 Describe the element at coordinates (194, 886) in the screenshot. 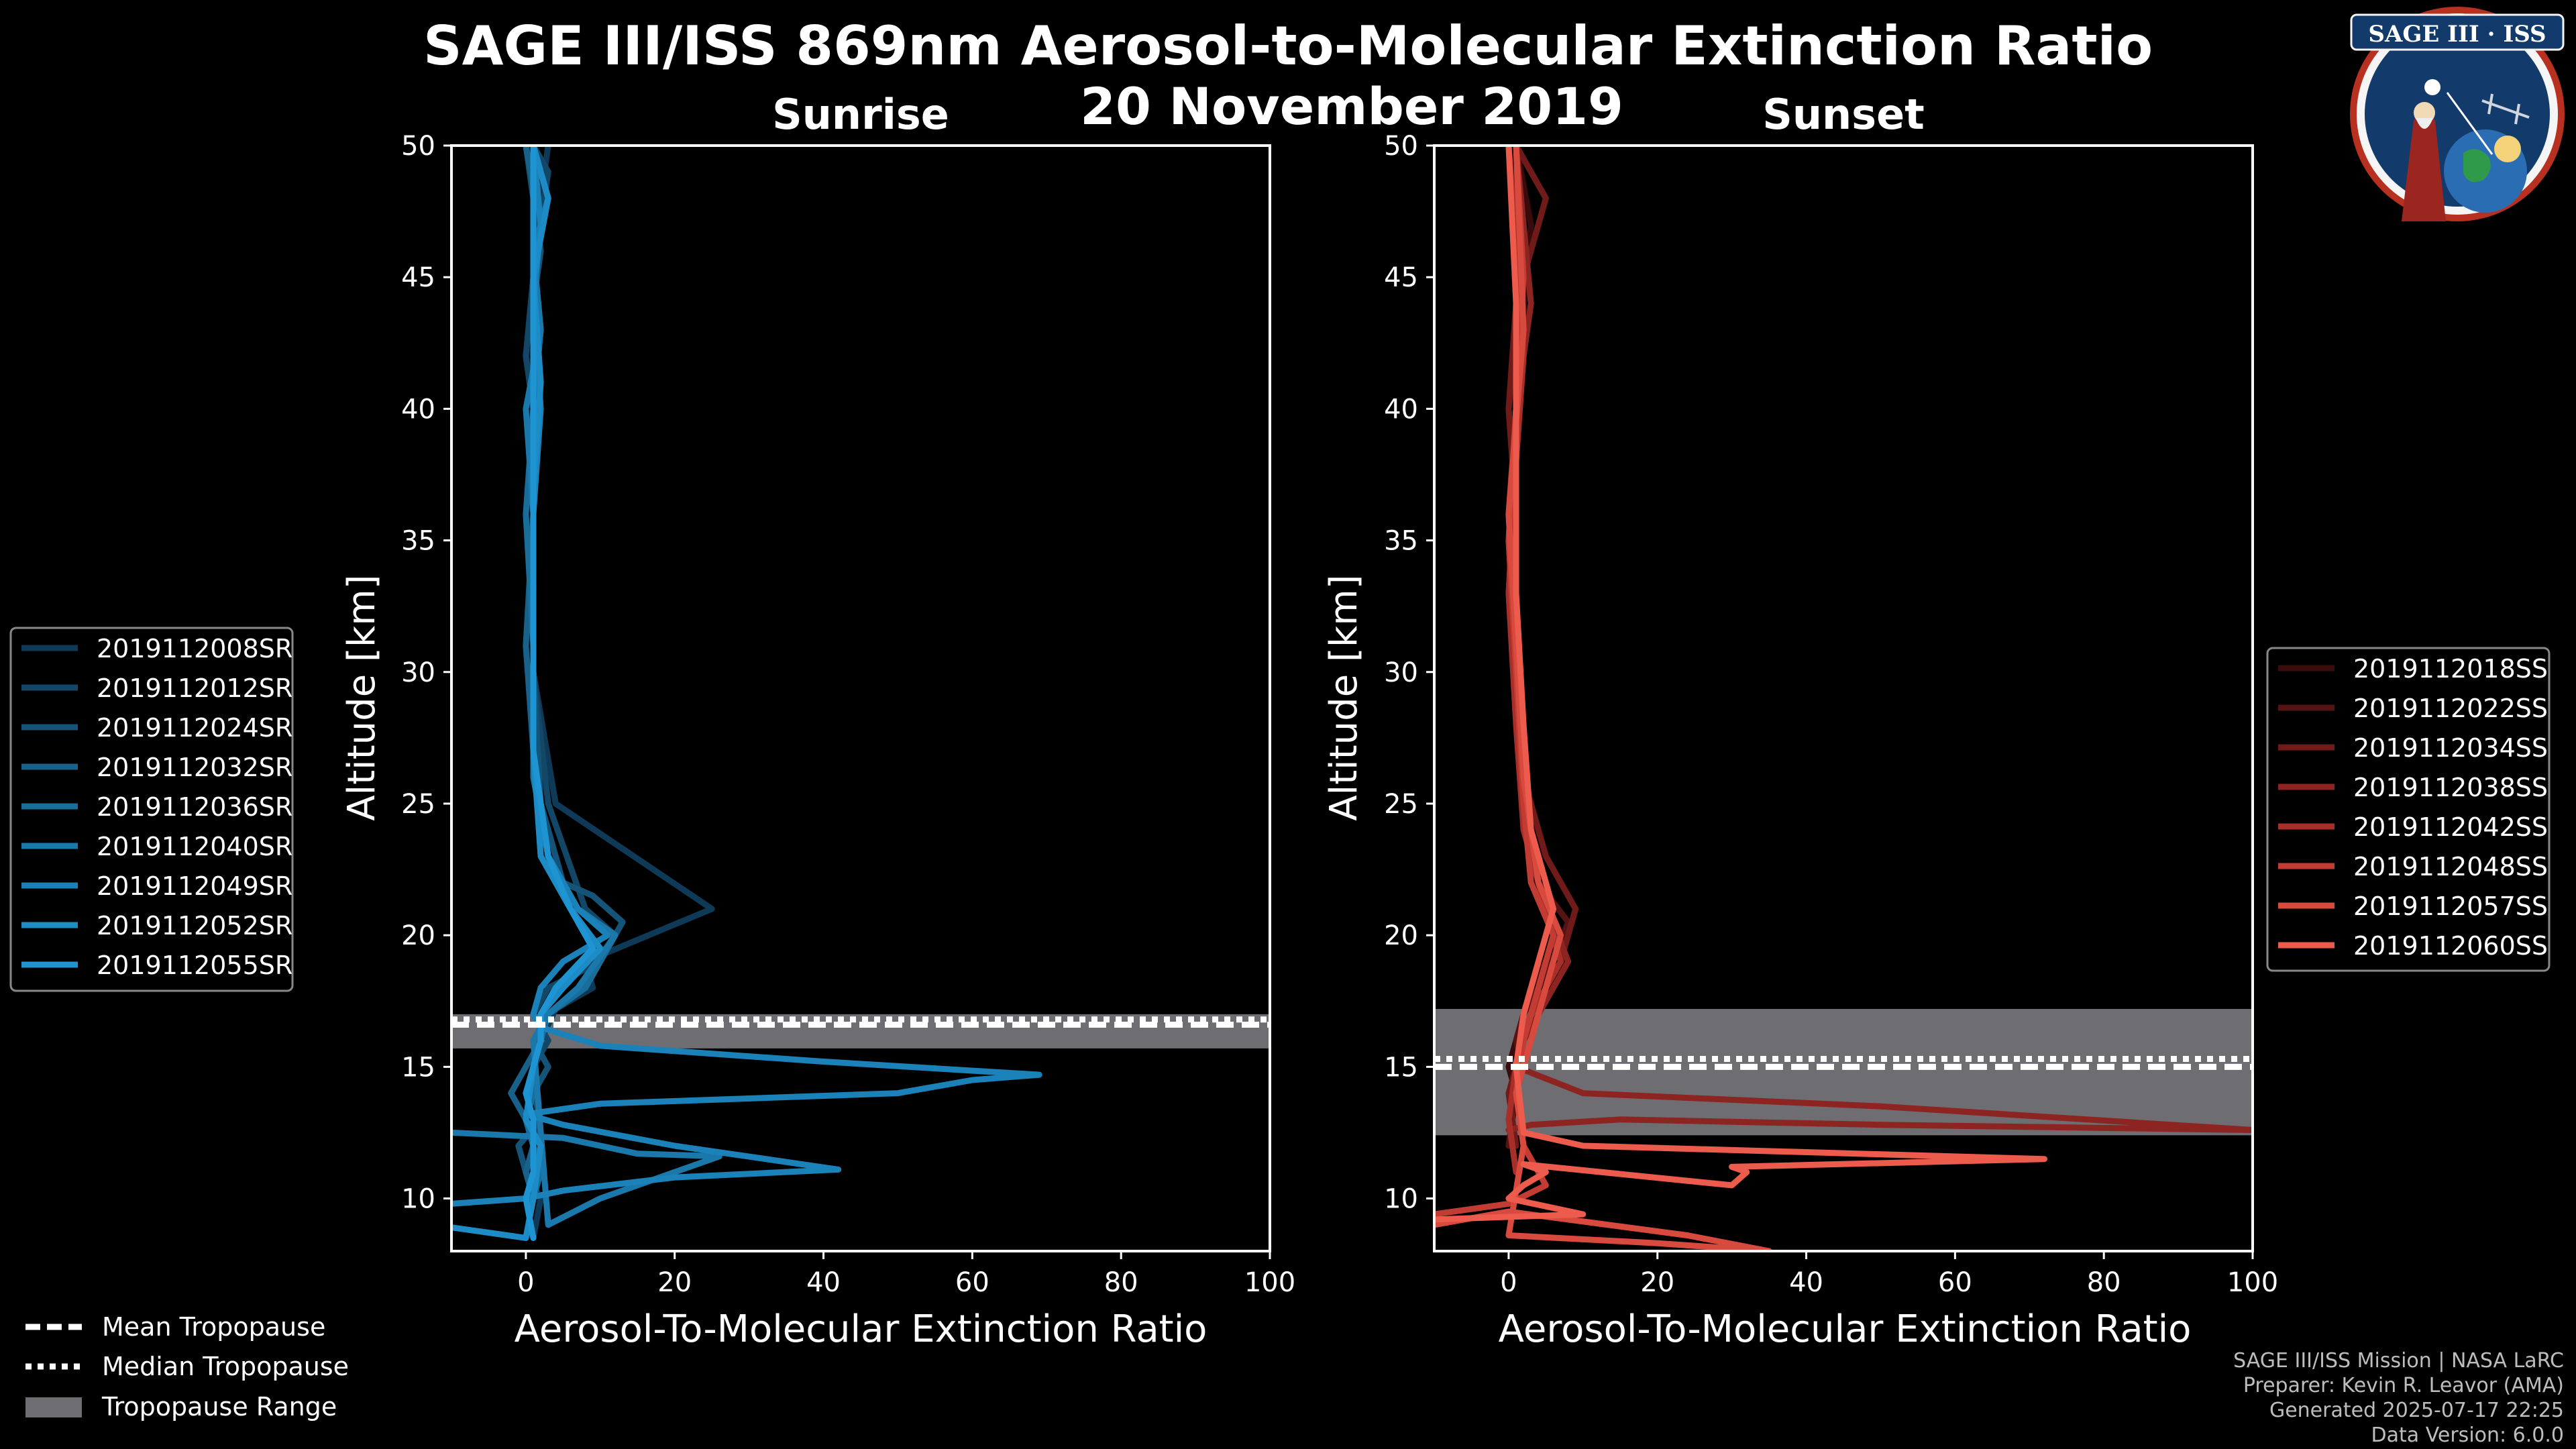

I see `legend-label: 2019112049SR` at that location.